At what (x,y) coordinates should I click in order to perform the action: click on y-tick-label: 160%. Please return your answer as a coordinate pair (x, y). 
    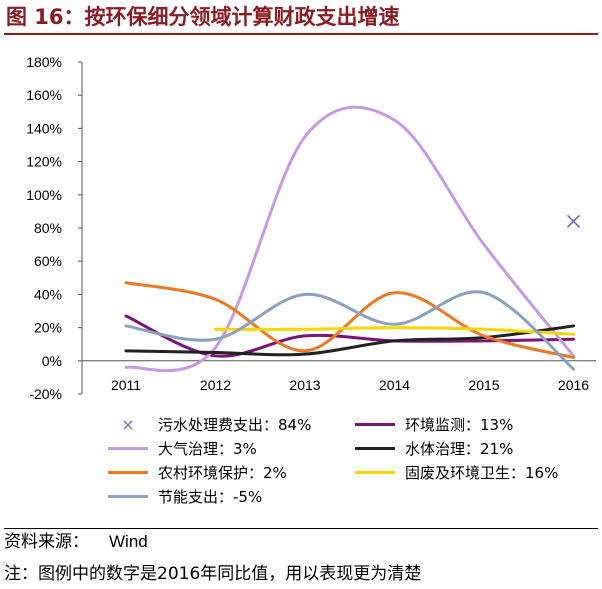
    Looking at the image, I should click on (44, 95).